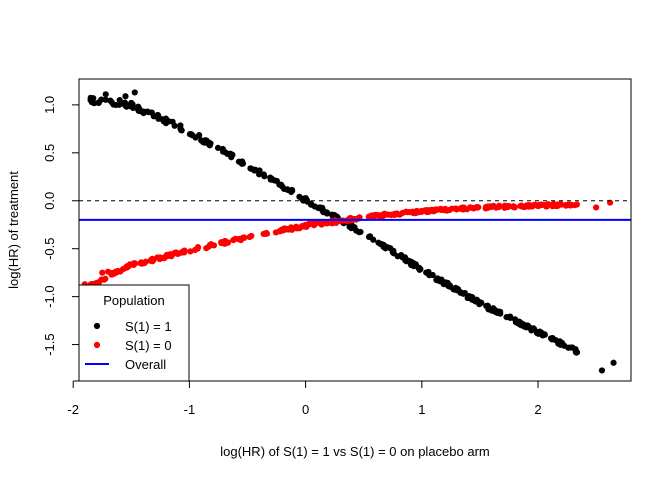 The height and width of the screenshot is (480, 672). What do you see at coordinates (49, 201) in the screenshot?
I see `y-tick-label: 0.0` at bounding box center [49, 201].